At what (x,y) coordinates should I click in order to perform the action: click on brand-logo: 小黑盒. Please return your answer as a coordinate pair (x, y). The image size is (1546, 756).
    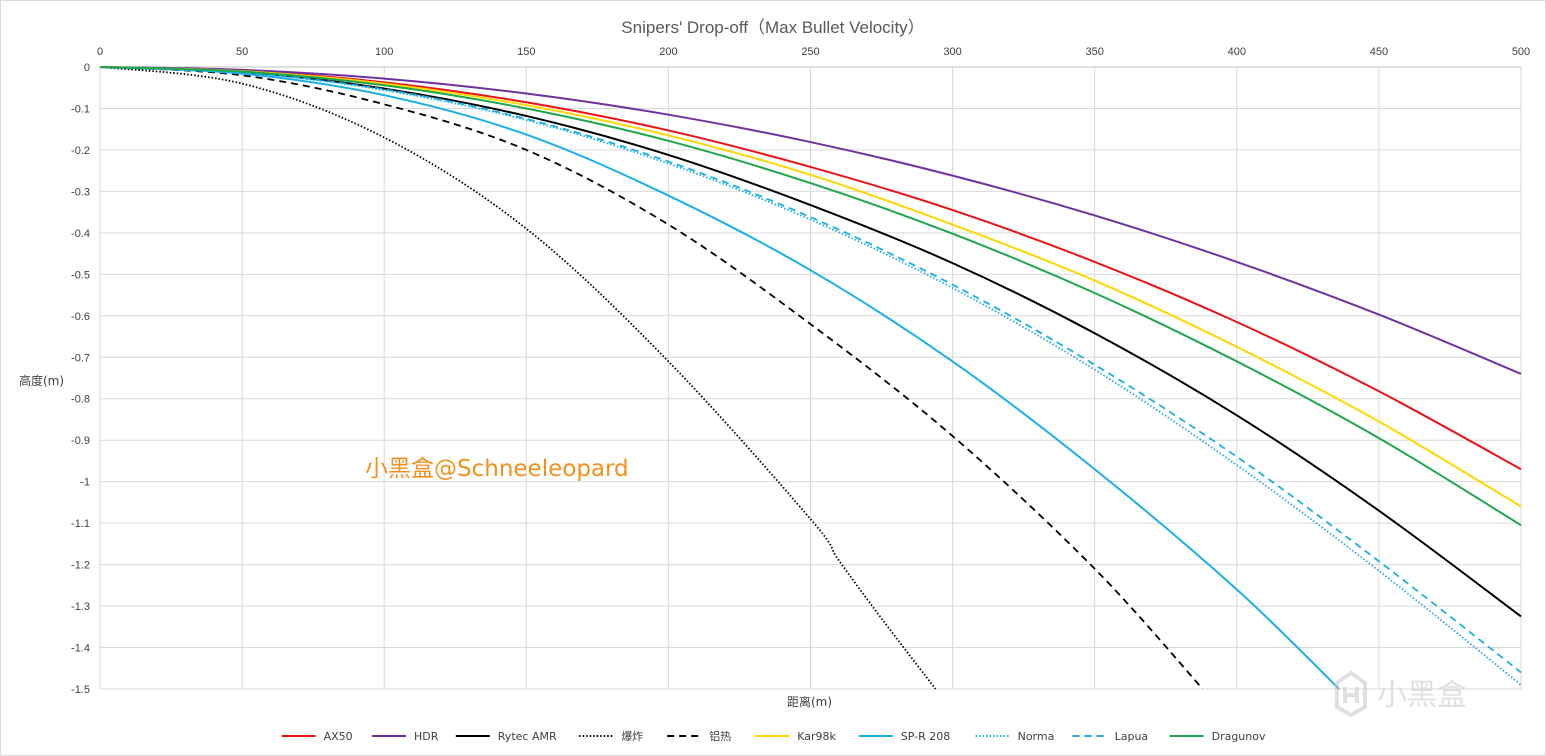
    Looking at the image, I should click on (1401, 694).